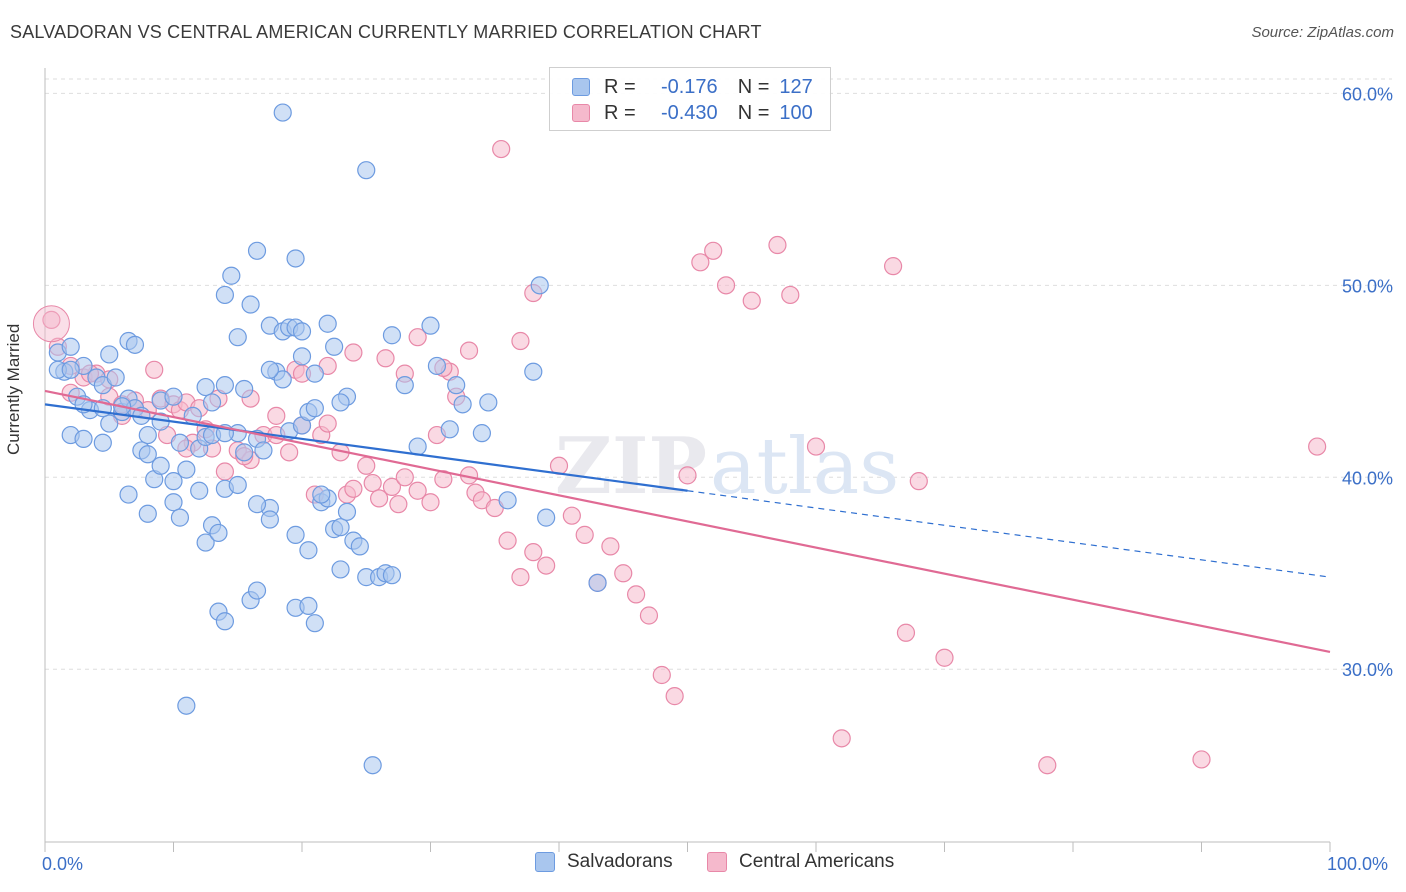 The image size is (1406, 892). I want to click on legend-n-value: 100, so click(796, 112).